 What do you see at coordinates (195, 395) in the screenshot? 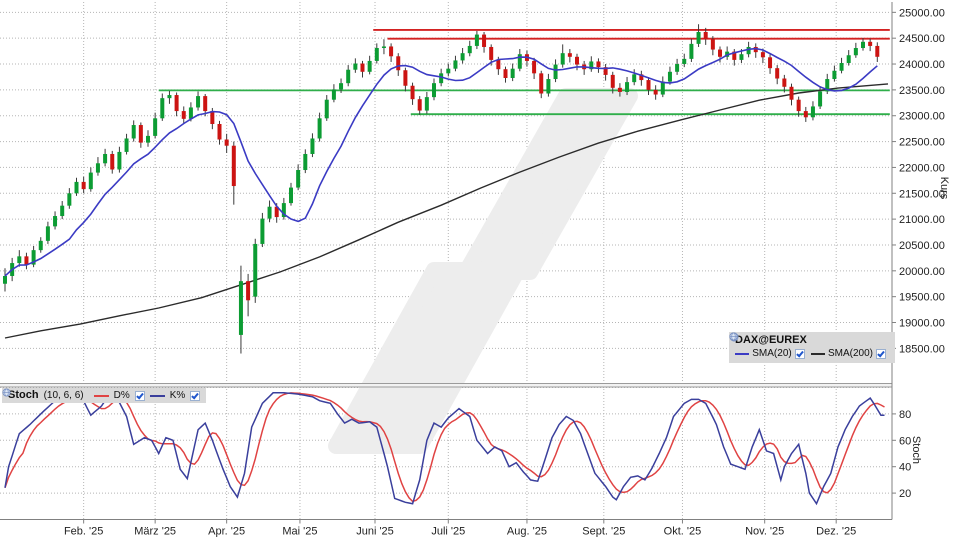
I see `stoch-k-checkbox-icon` at bounding box center [195, 395].